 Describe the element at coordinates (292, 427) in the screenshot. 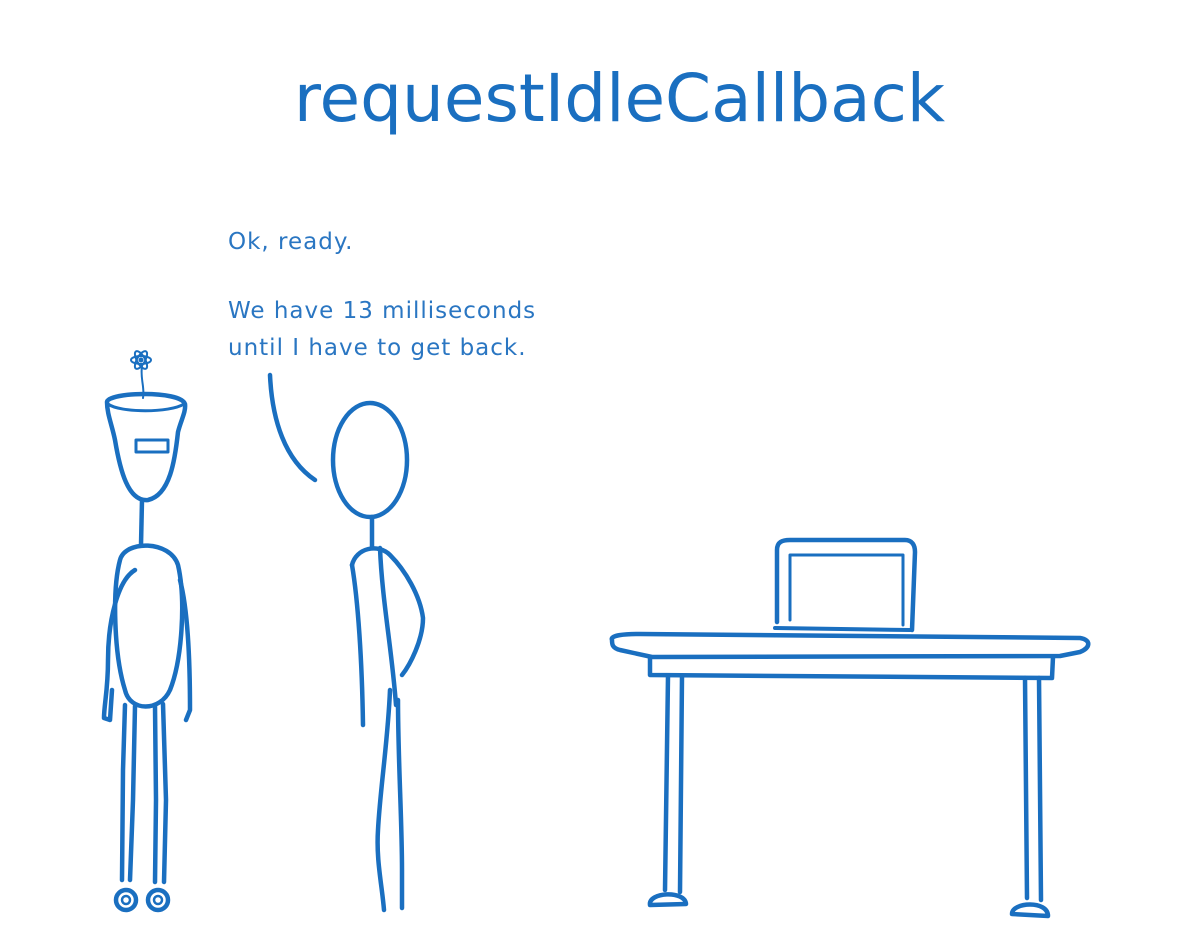

I see `speech-pointer` at that location.